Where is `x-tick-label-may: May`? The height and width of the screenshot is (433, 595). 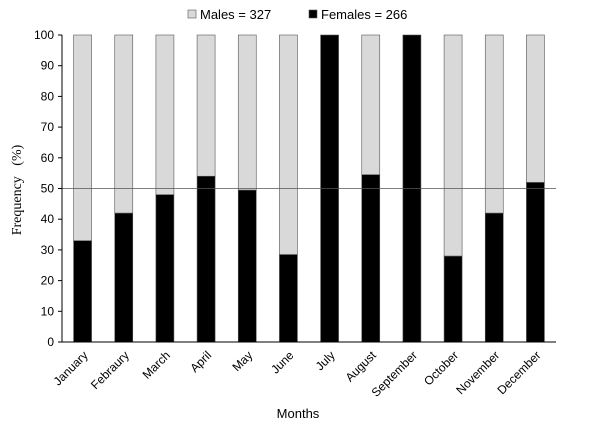
x-tick-label-may: May is located at coordinates (242, 361).